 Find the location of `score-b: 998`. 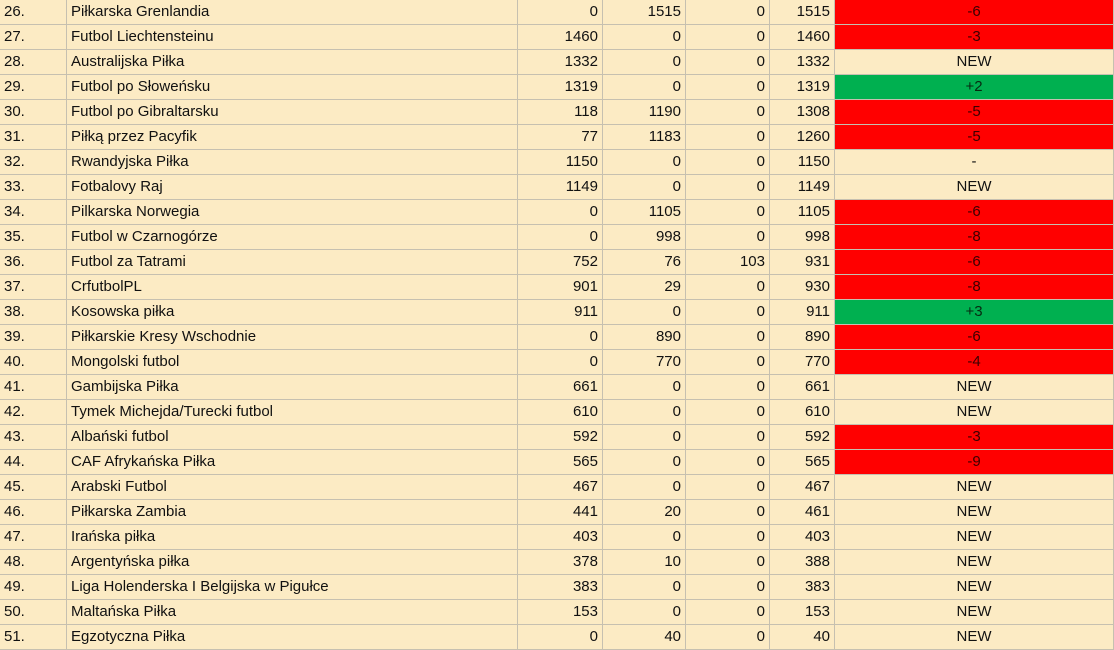

score-b: 998 is located at coordinates (644, 237).